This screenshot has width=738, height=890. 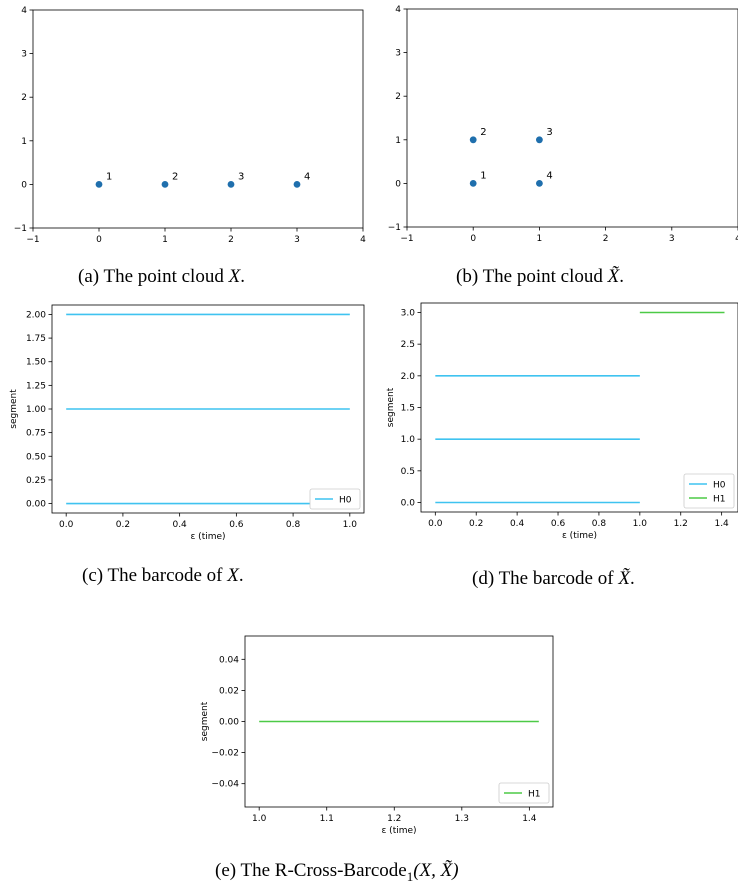 What do you see at coordinates (398, 141) in the screenshot?
I see `y-tick-label-b: 1` at bounding box center [398, 141].